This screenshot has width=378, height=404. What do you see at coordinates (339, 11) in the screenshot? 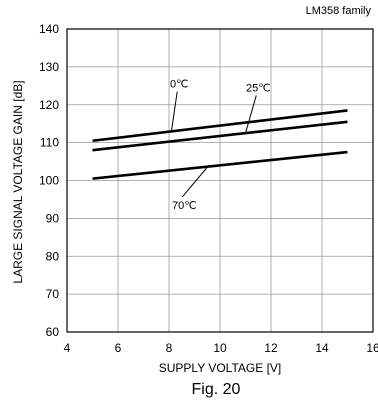
I see `part-family-label: LM358 family` at bounding box center [339, 11].